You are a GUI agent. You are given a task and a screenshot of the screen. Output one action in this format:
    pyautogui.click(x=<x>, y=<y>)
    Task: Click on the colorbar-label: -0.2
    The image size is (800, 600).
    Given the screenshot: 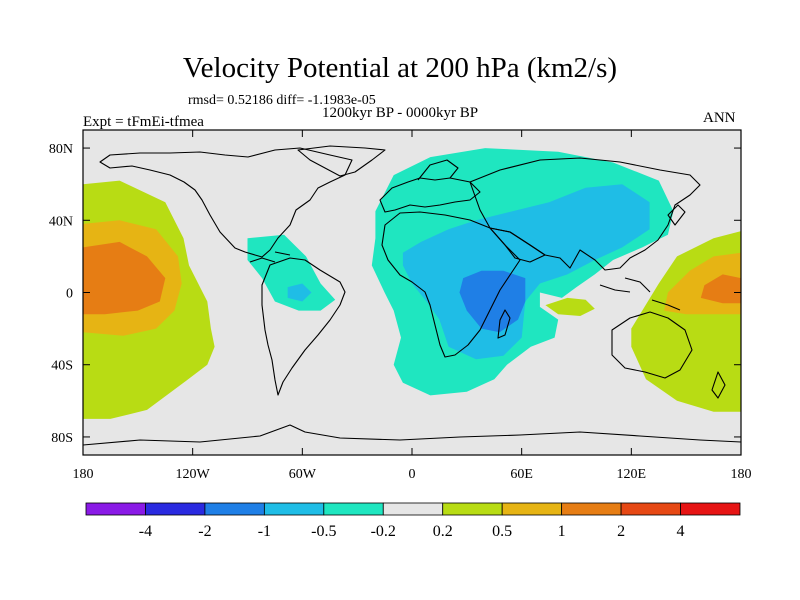 What is the action you would take?
    pyautogui.click(x=383, y=531)
    